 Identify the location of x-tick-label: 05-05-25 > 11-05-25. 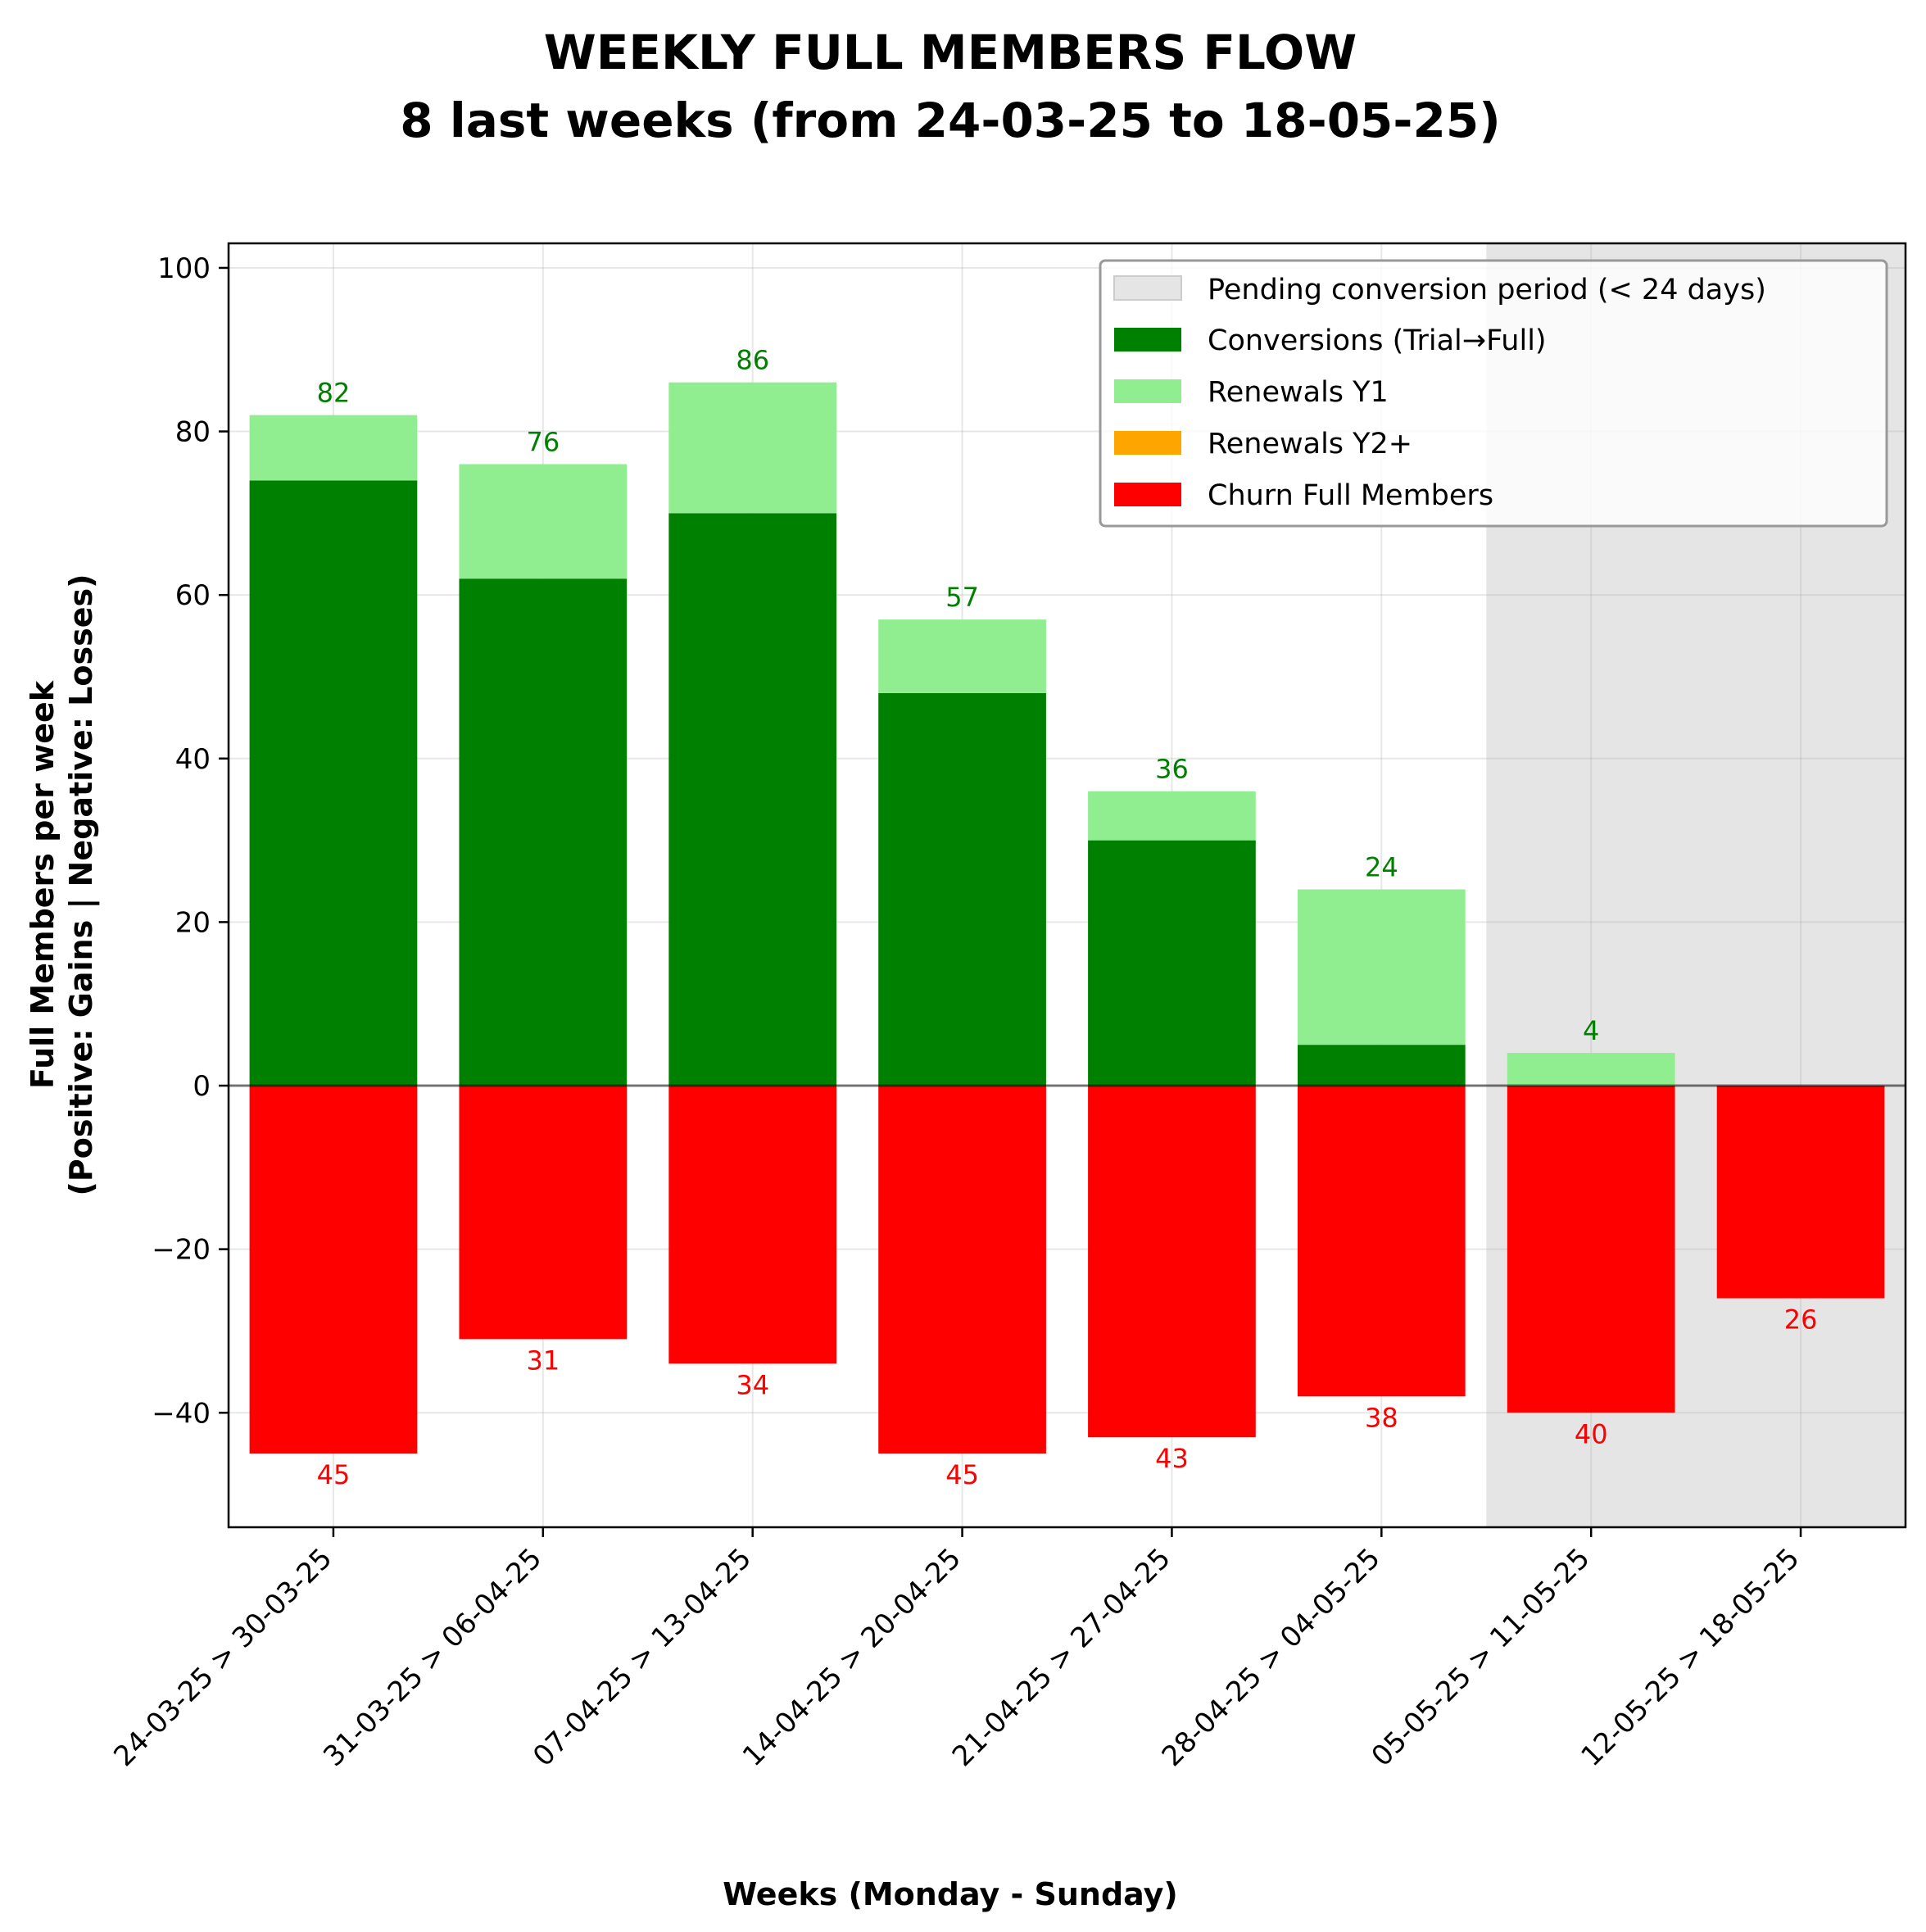
(1481, 1657).